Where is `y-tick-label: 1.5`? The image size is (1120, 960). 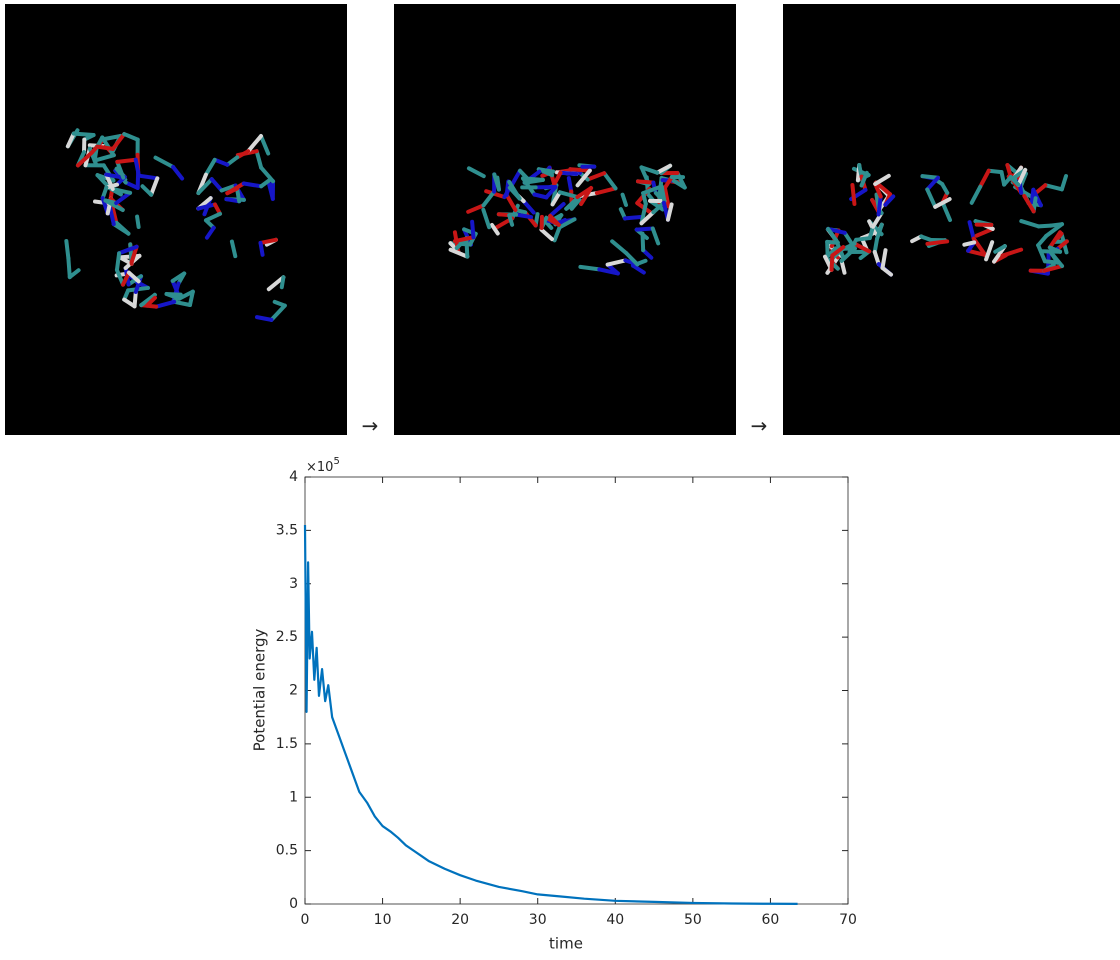
y-tick-label: 1.5 is located at coordinates (287, 744).